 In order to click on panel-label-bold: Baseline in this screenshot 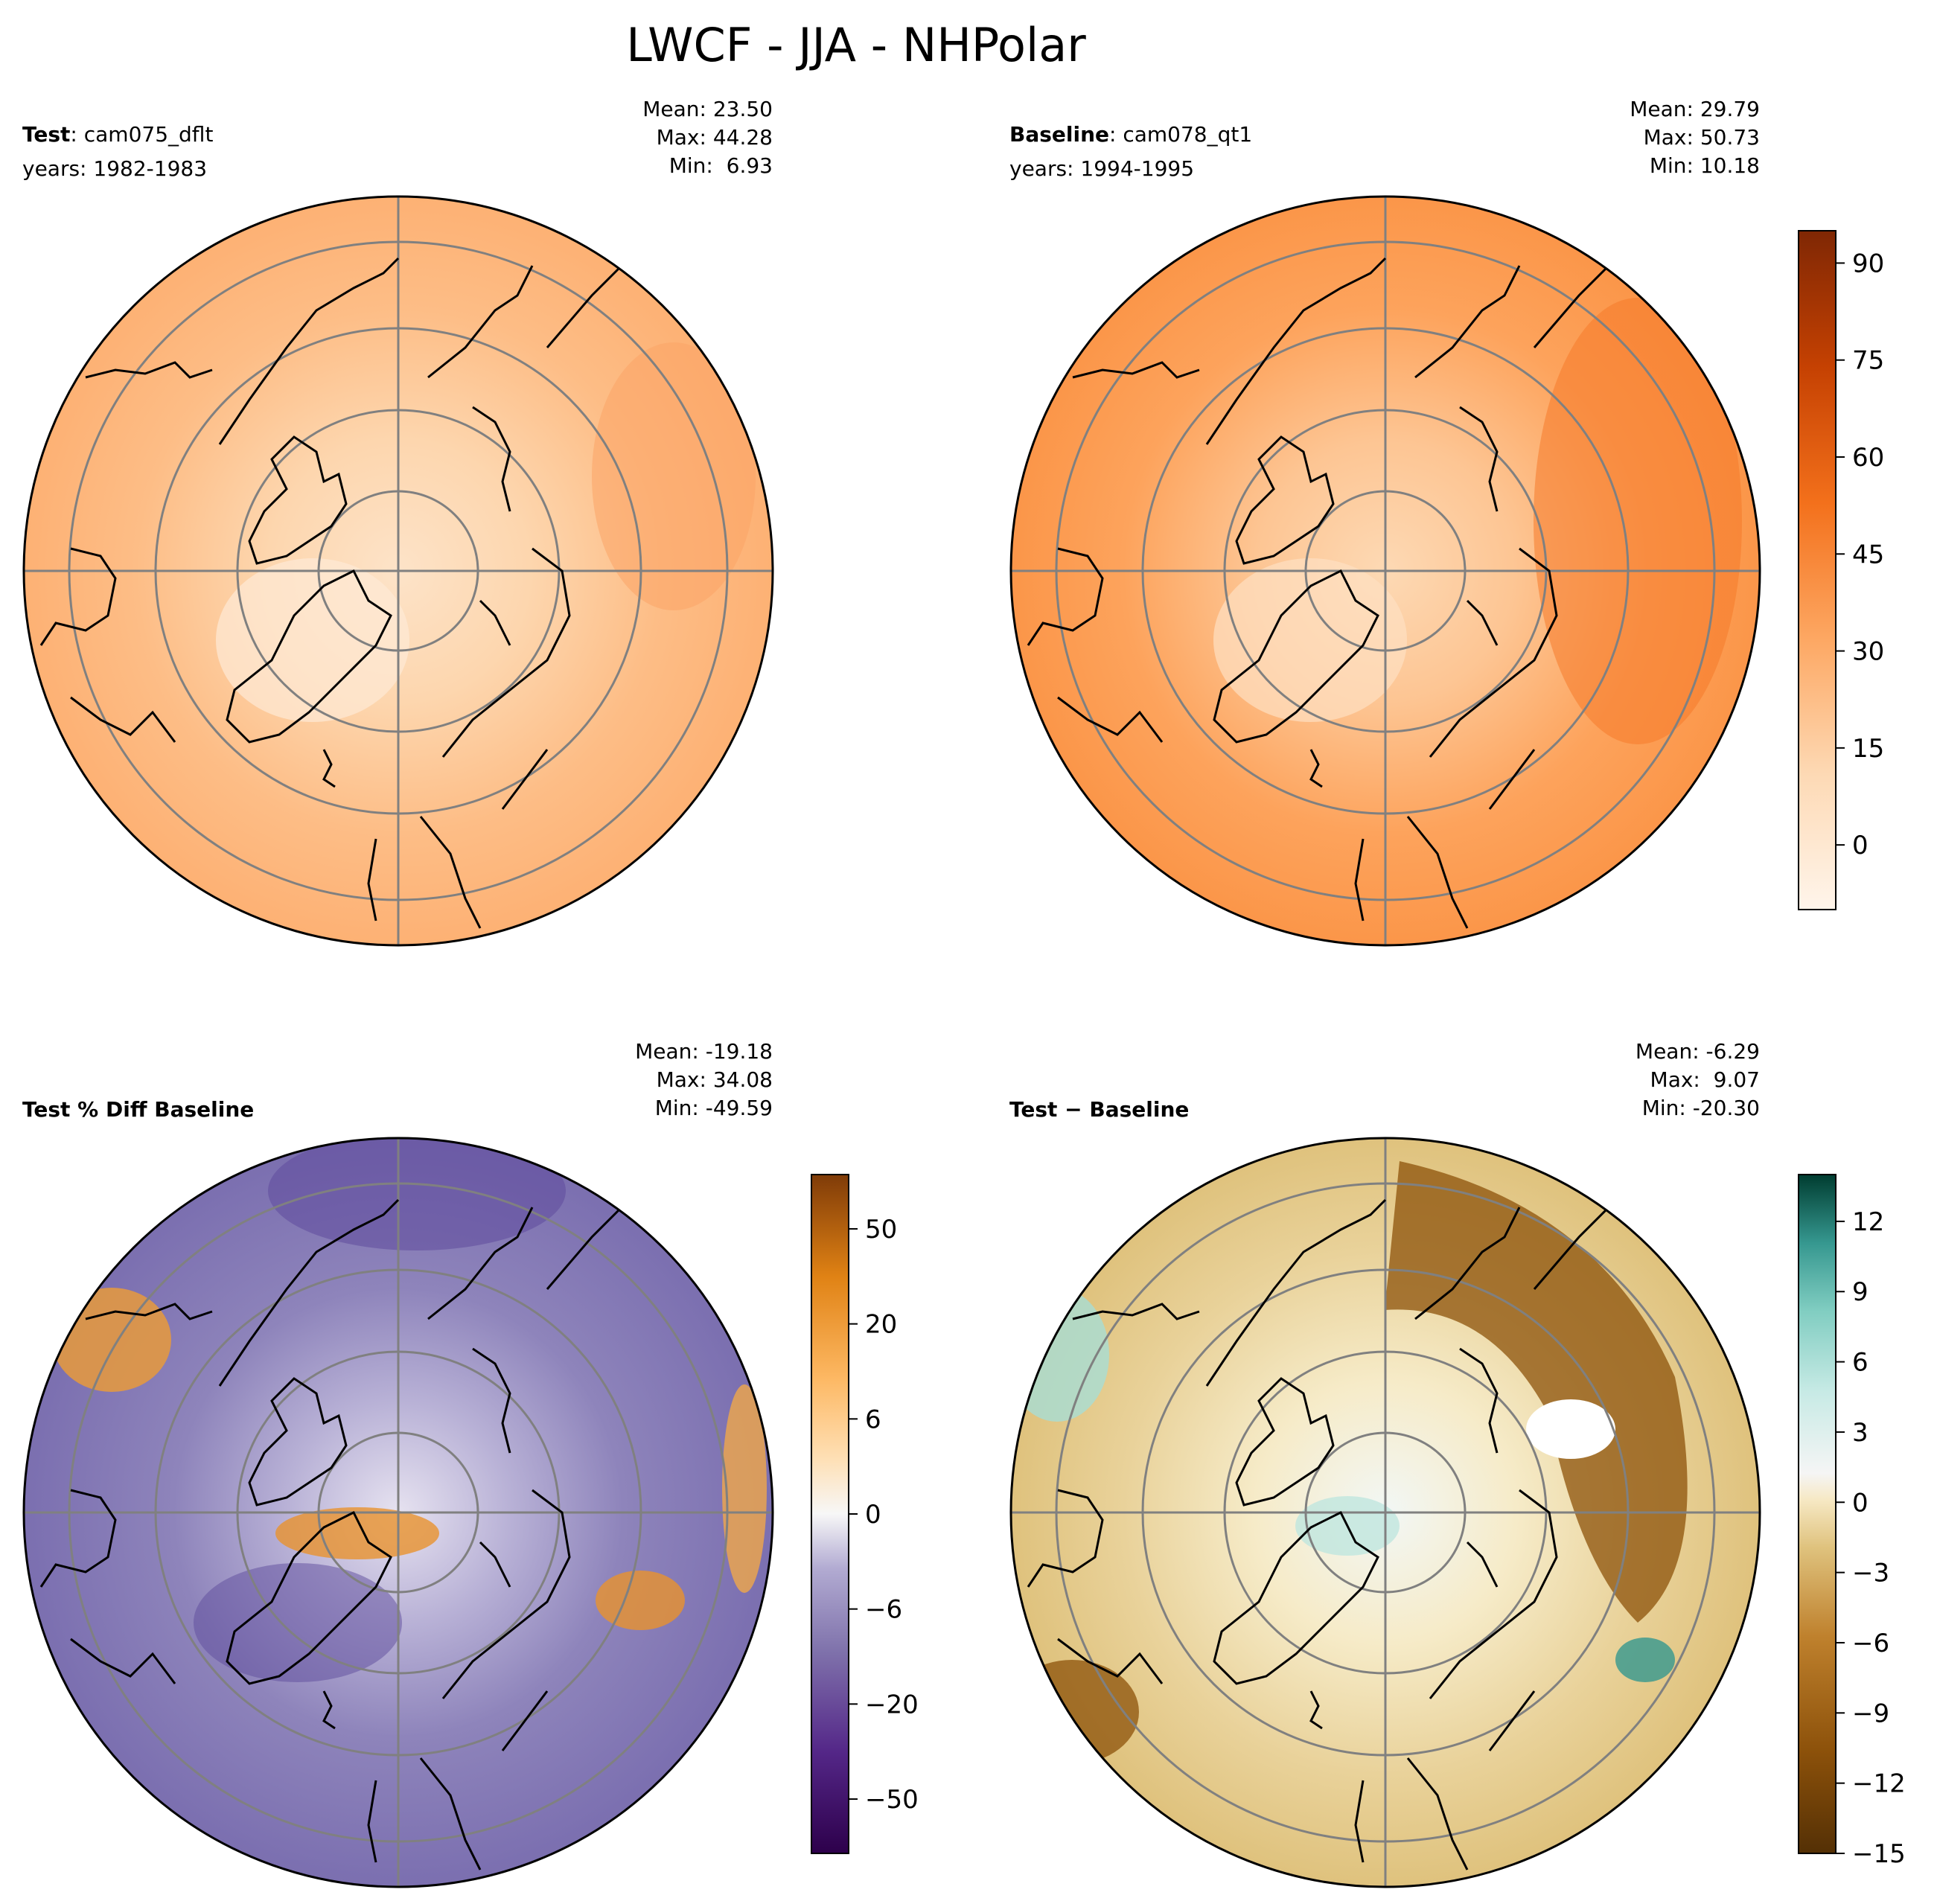, I will do `click(1059, 134)`.